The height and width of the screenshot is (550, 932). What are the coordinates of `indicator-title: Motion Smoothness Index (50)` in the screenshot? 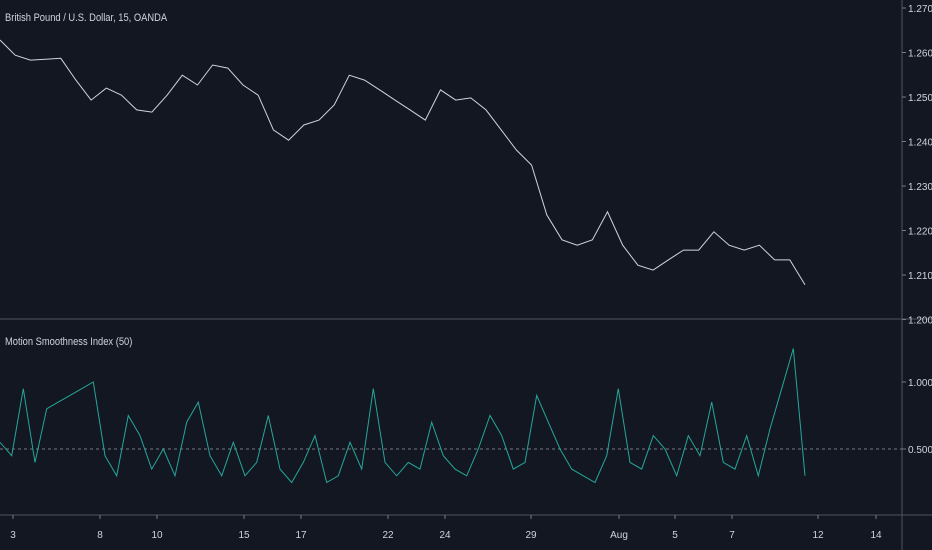 It's located at (69, 342).